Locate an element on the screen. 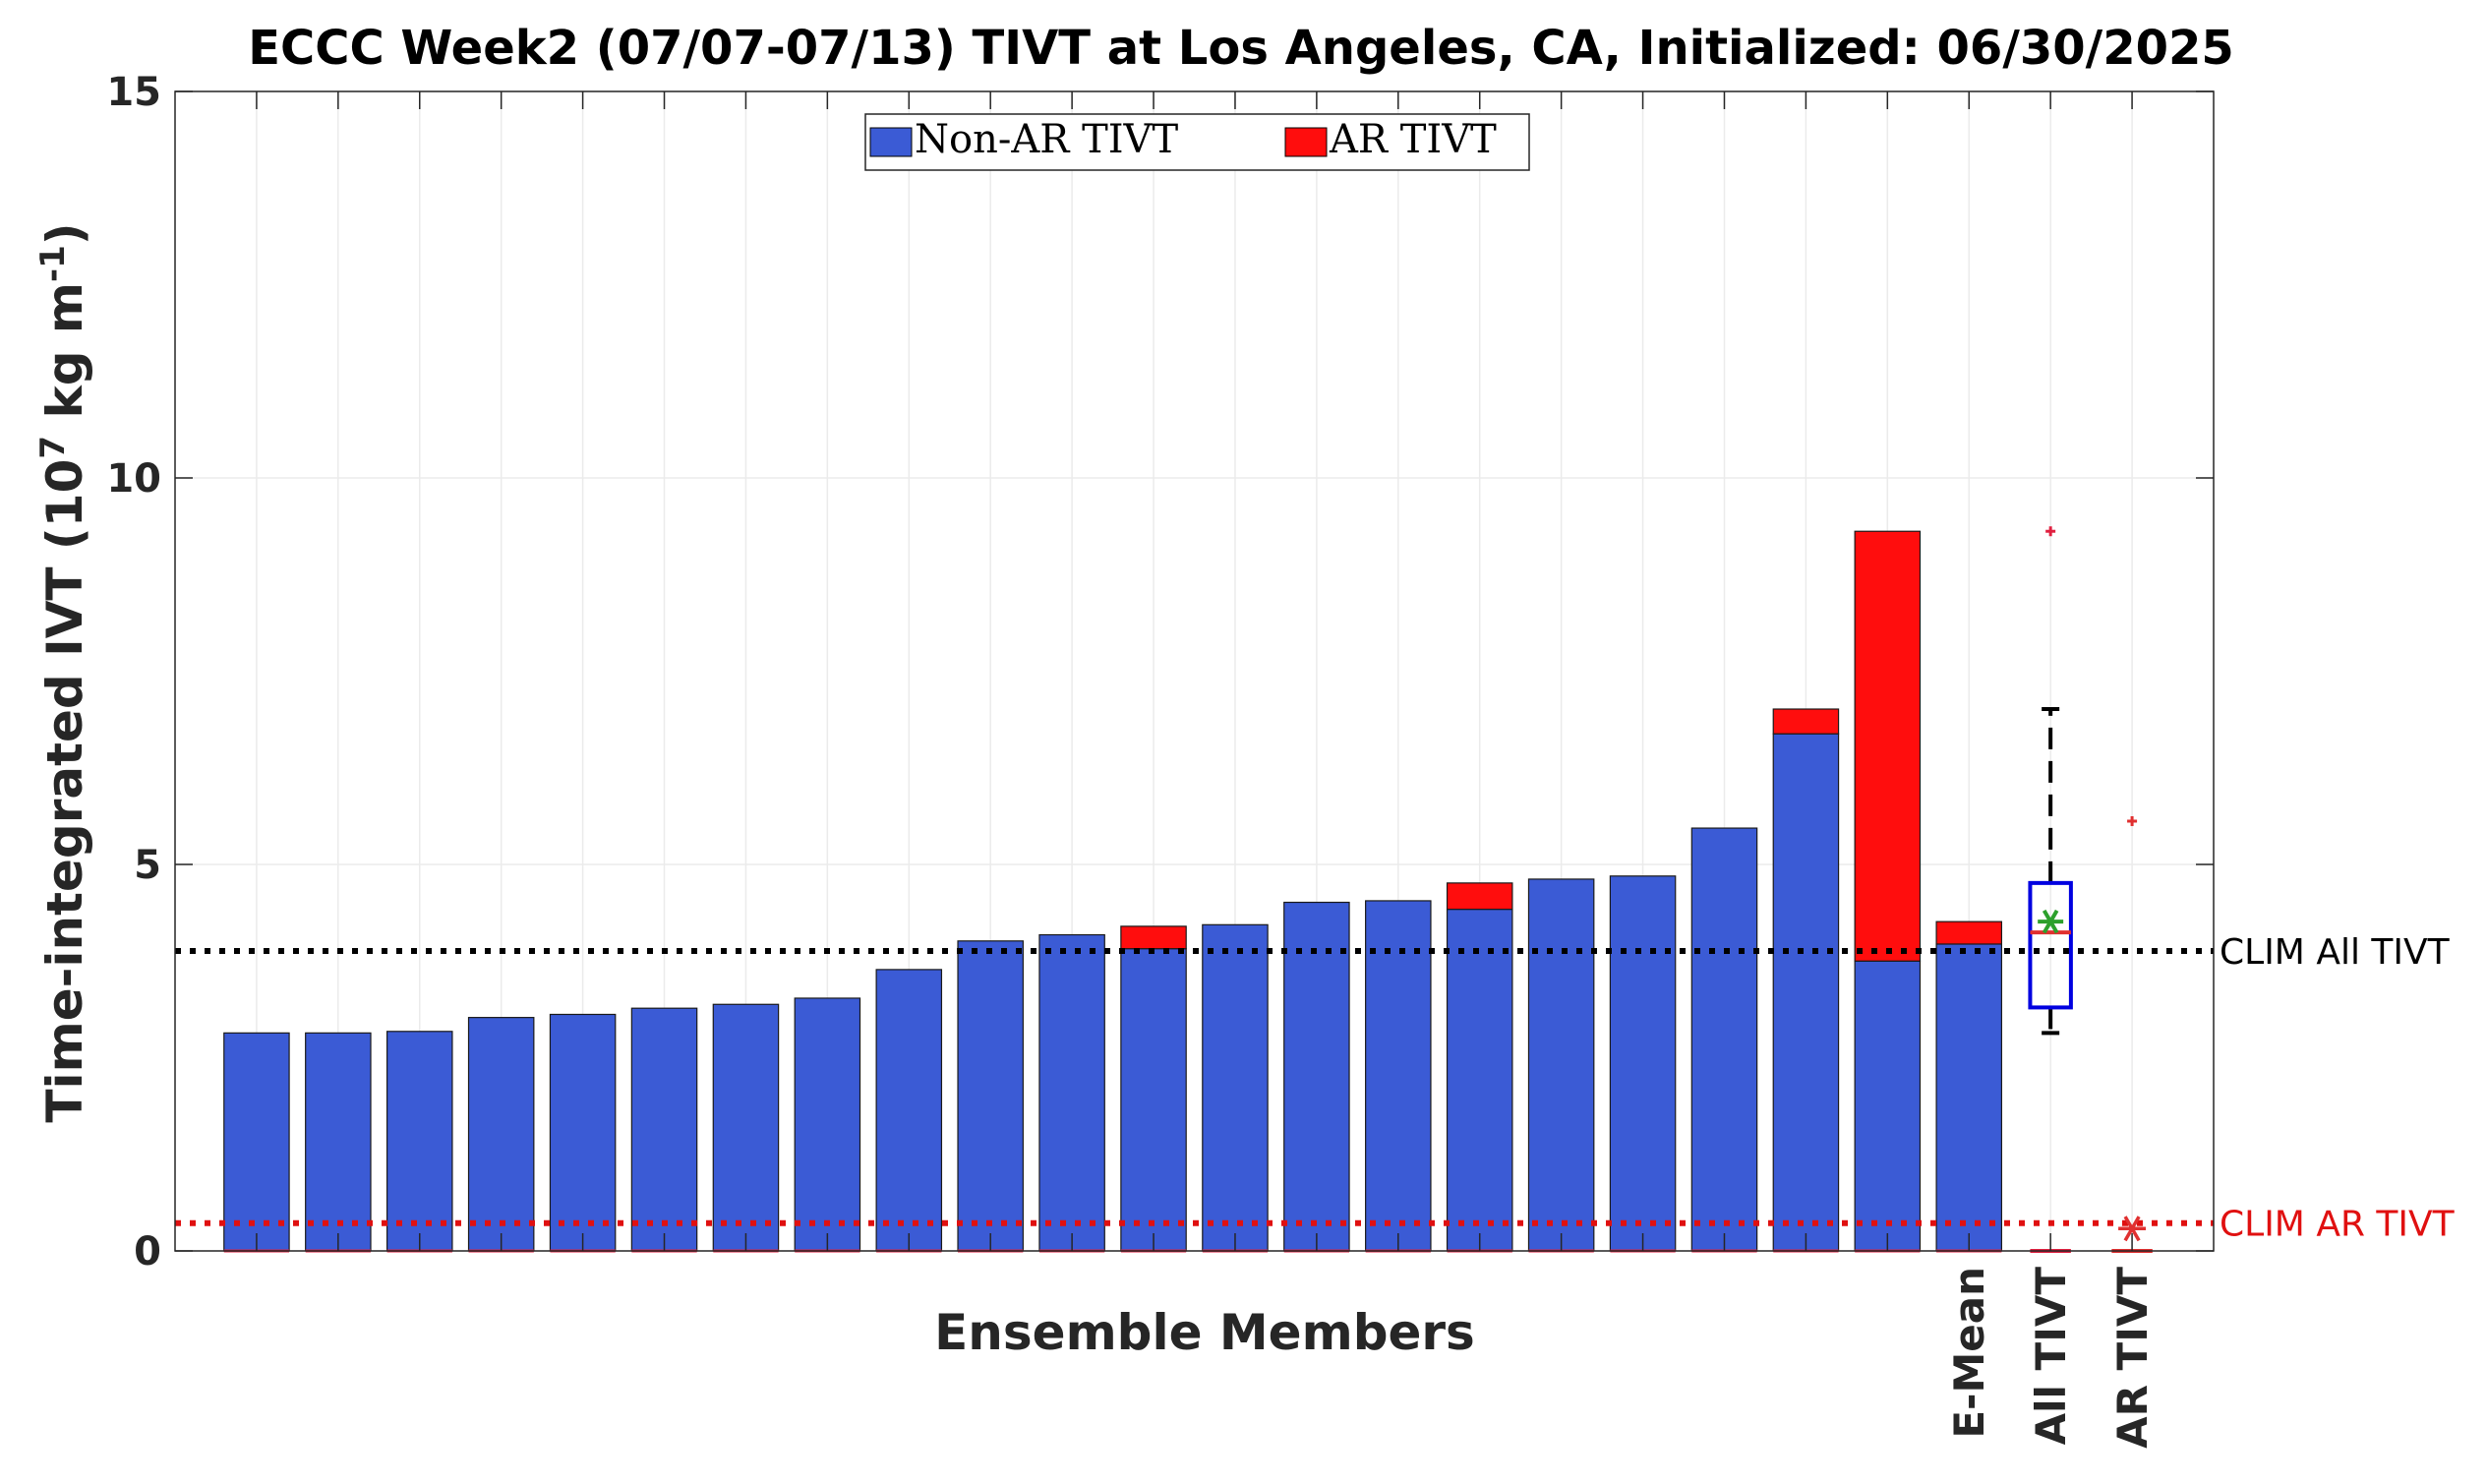  y-tick-label: 10 is located at coordinates (133, 479).